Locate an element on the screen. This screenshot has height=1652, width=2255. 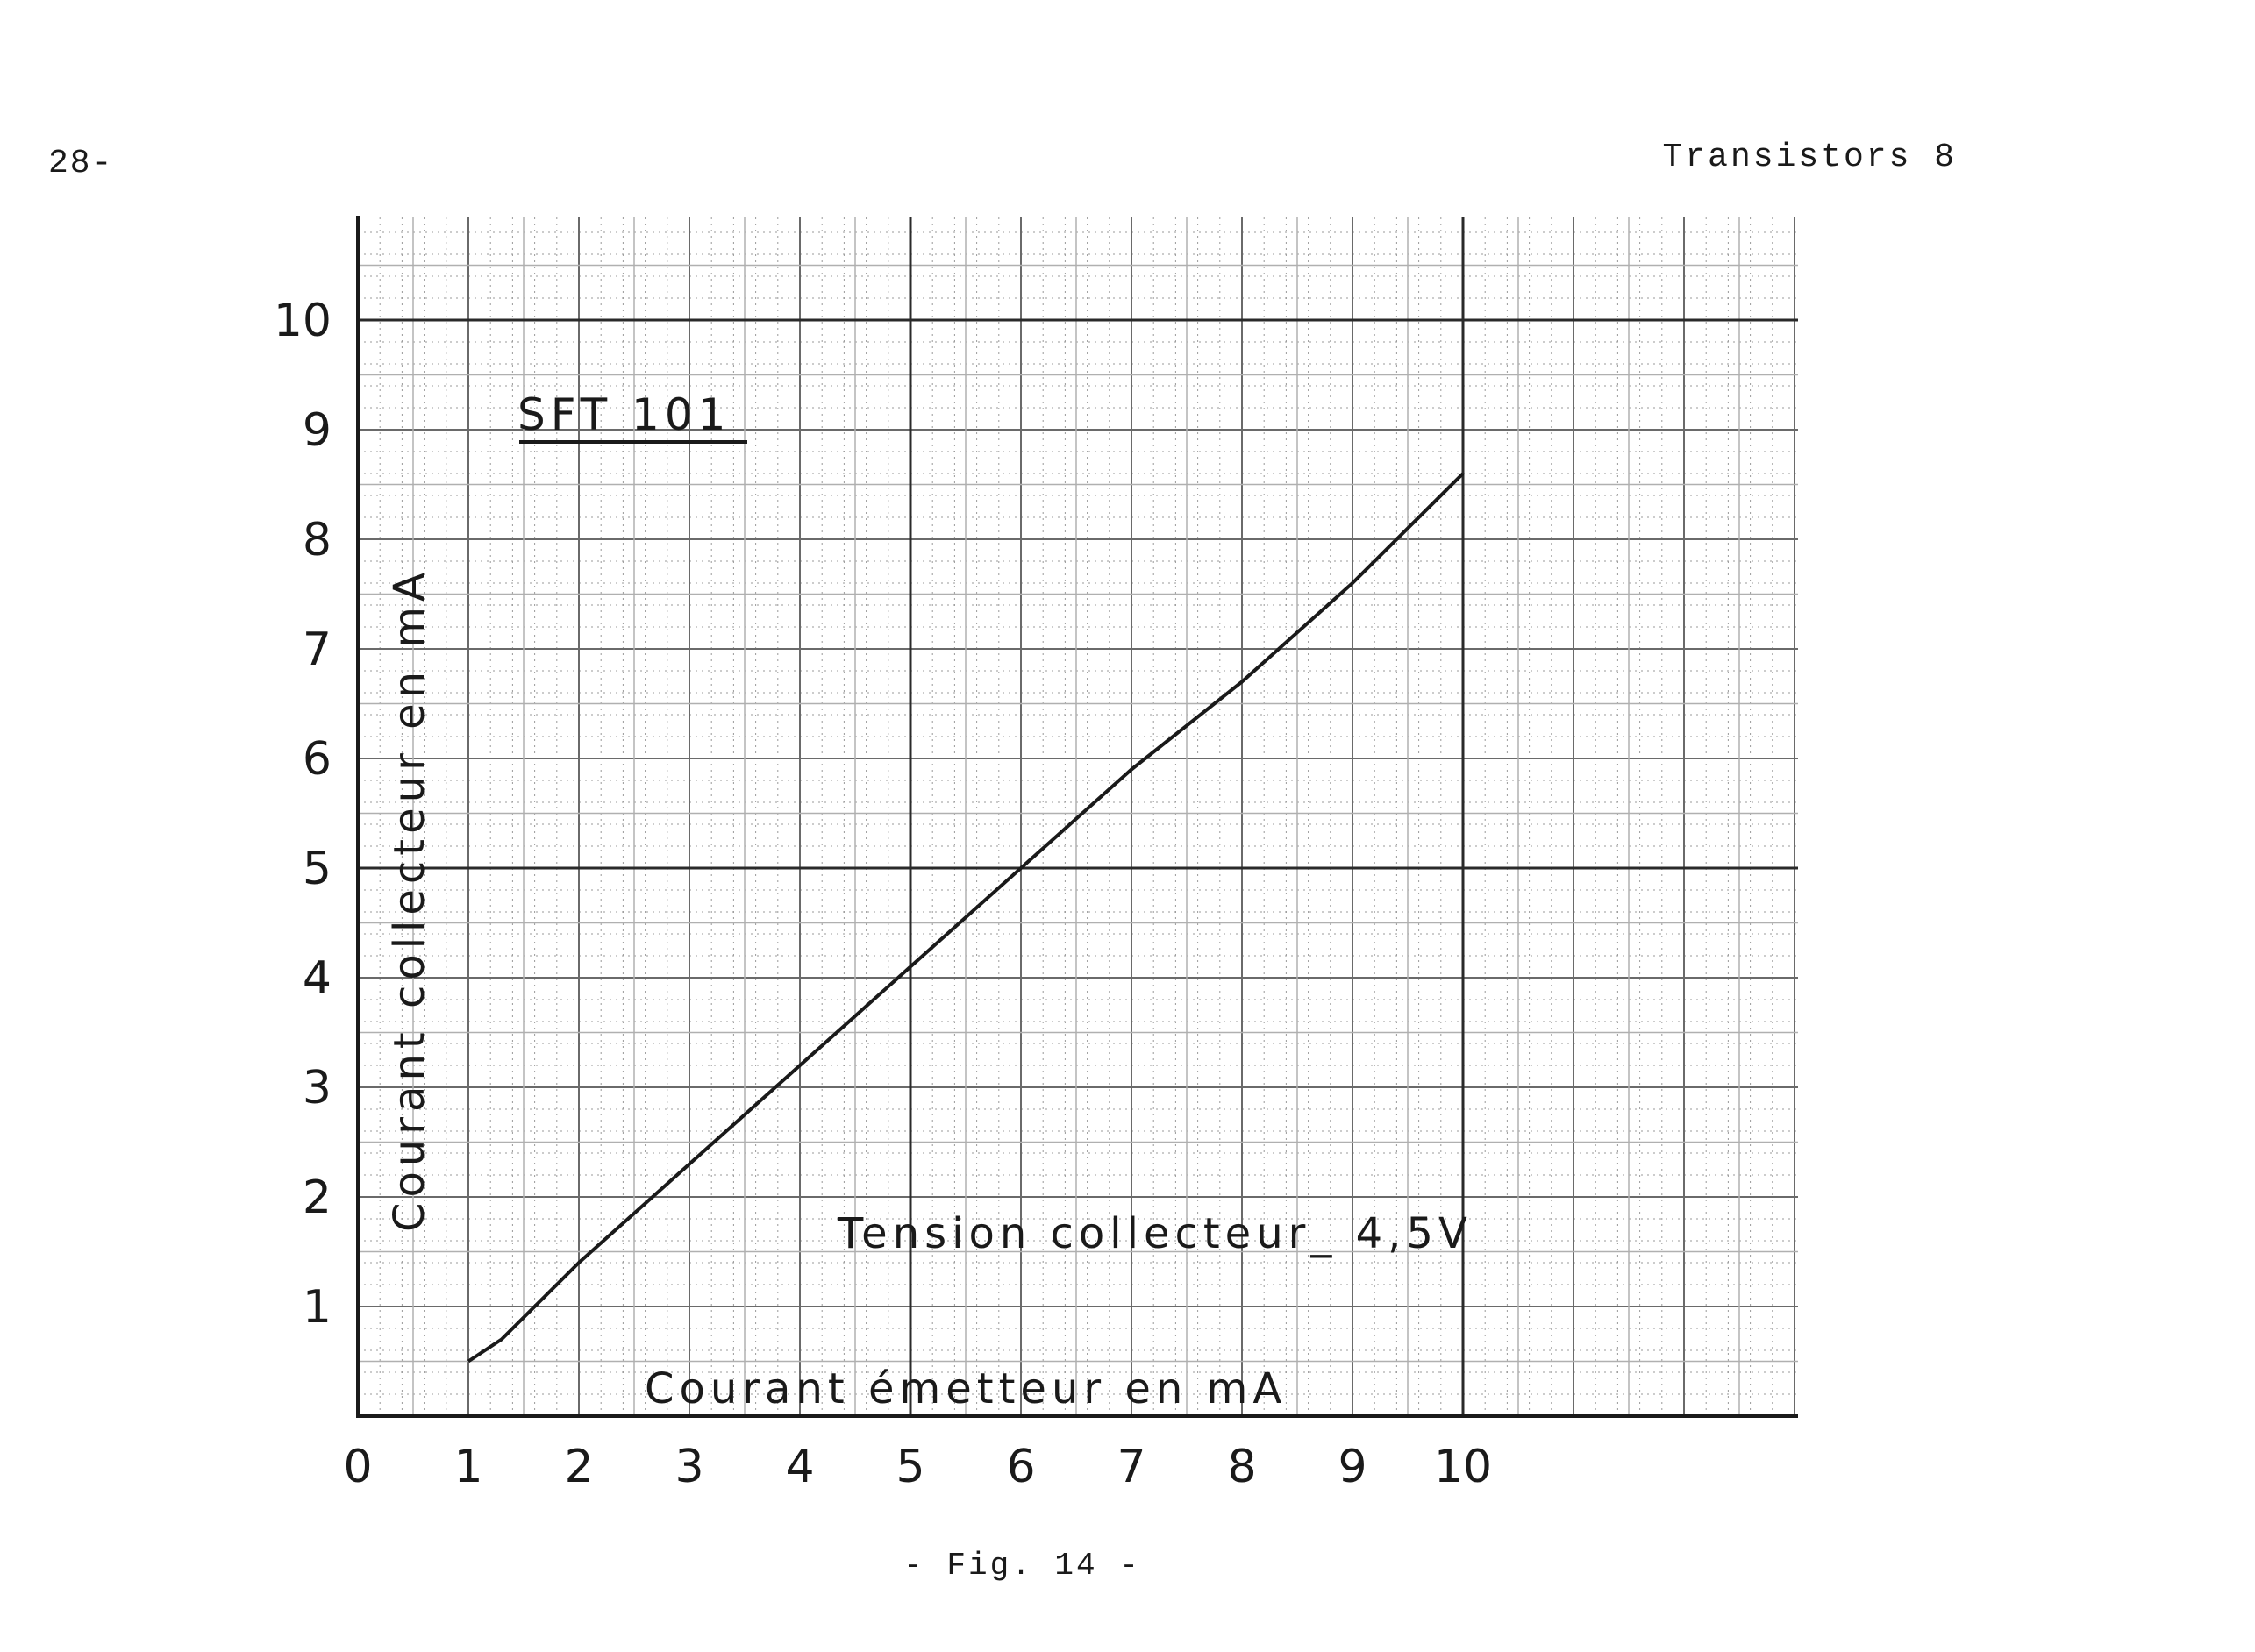
figure-caption: - Fig. 14 - is located at coordinates (1022, 1566).